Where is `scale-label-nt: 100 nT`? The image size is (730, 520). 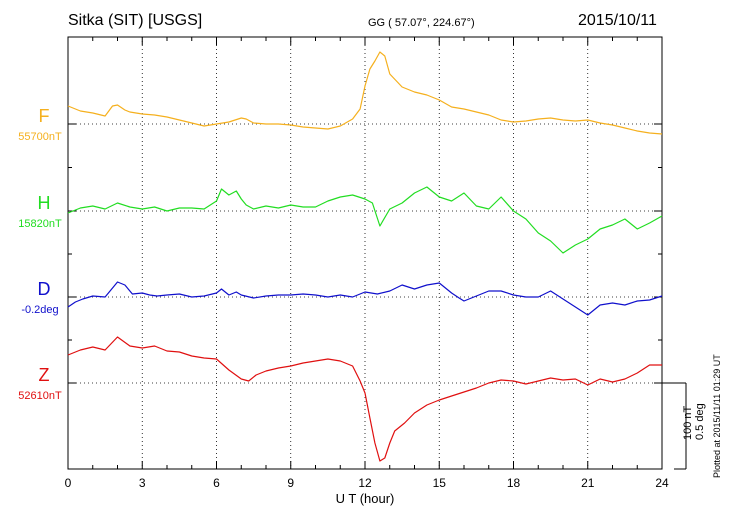
scale-label-nt: 100 nT is located at coordinates (688, 422).